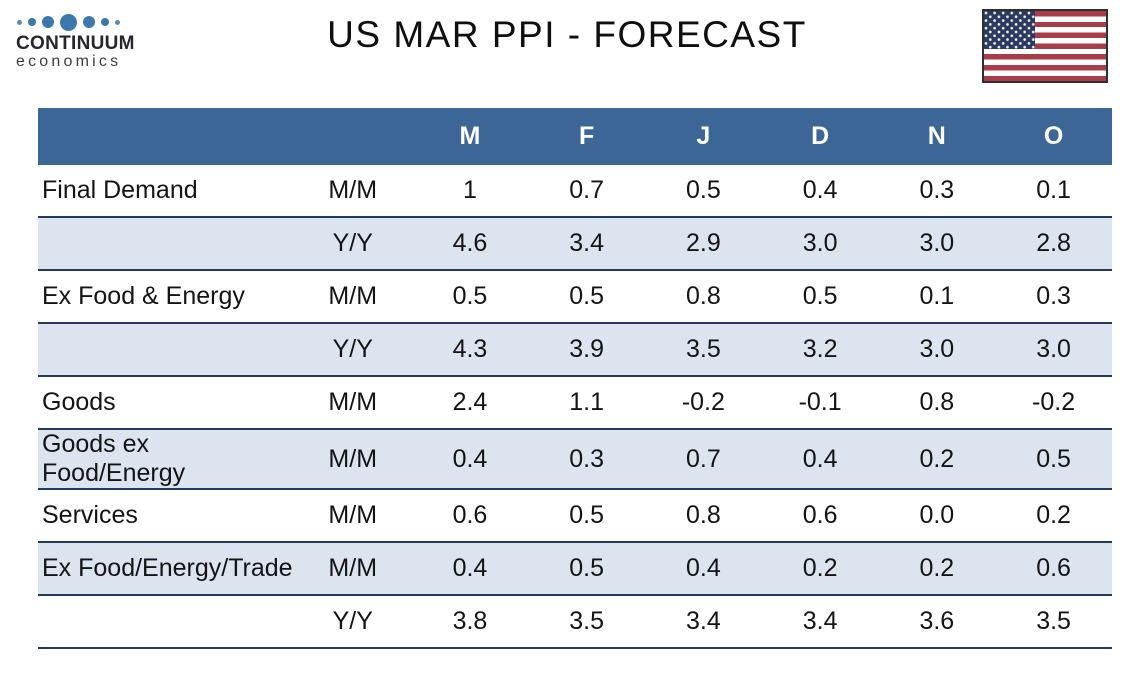 This screenshot has height=680, width=1134. Describe the element at coordinates (166, 516) in the screenshot. I see `row-label: Services` at that location.